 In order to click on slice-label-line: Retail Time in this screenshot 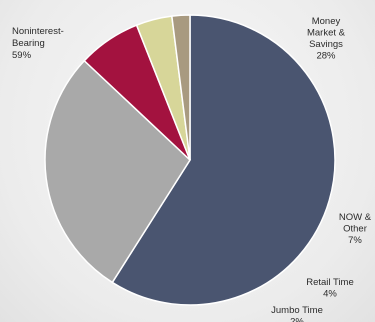, I will do `click(330, 282)`.